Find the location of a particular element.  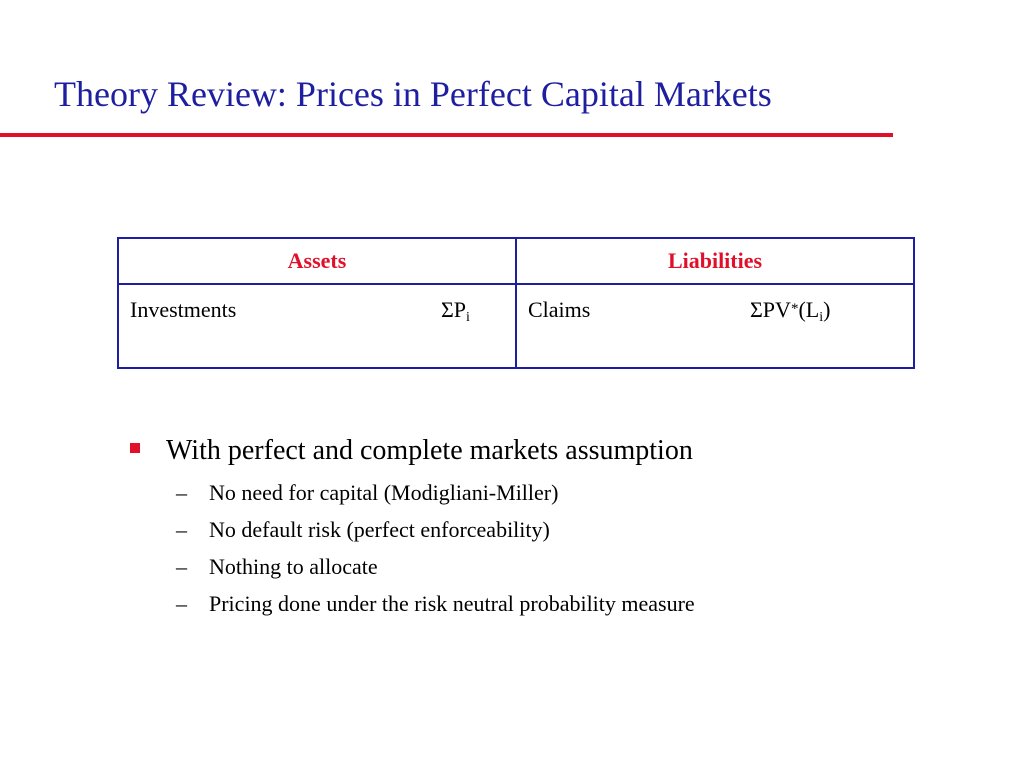

assets-value: ΣPi is located at coordinates (455, 311).